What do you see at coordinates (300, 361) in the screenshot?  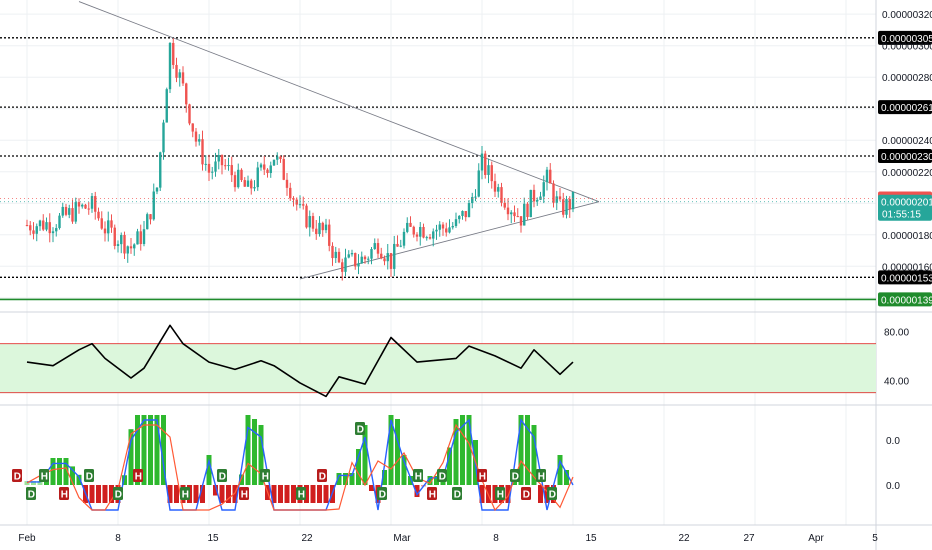 I see `rsi-panel` at bounding box center [300, 361].